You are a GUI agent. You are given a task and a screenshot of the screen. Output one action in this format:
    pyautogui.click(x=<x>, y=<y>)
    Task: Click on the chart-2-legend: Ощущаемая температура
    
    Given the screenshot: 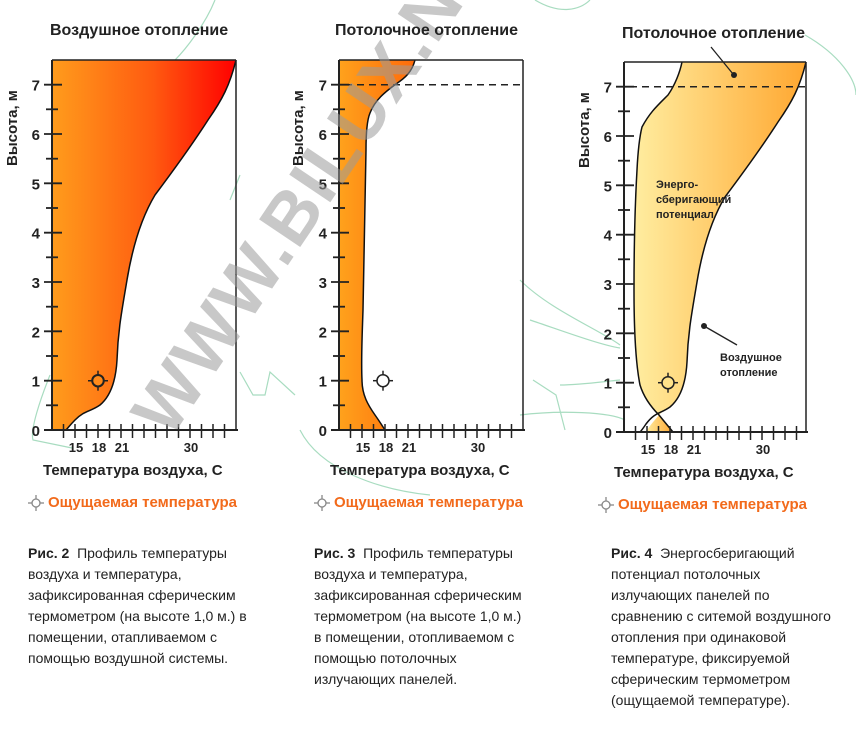 What is the action you would take?
    pyautogui.click(x=418, y=502)
    